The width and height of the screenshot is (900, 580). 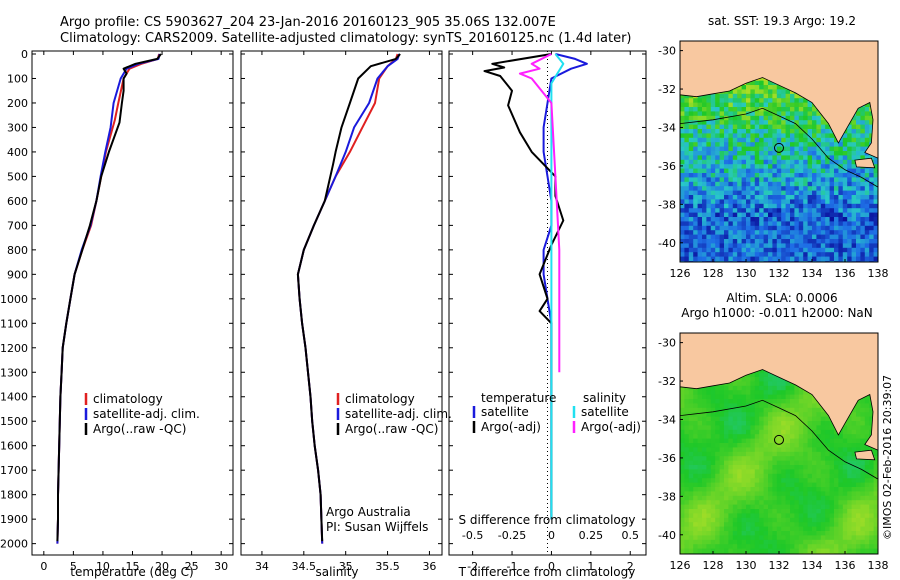 What do you see at coordinates (14, 397) in the screenshot?
I see `depth-tick-label: 1400` at bounding box center [14, 397].